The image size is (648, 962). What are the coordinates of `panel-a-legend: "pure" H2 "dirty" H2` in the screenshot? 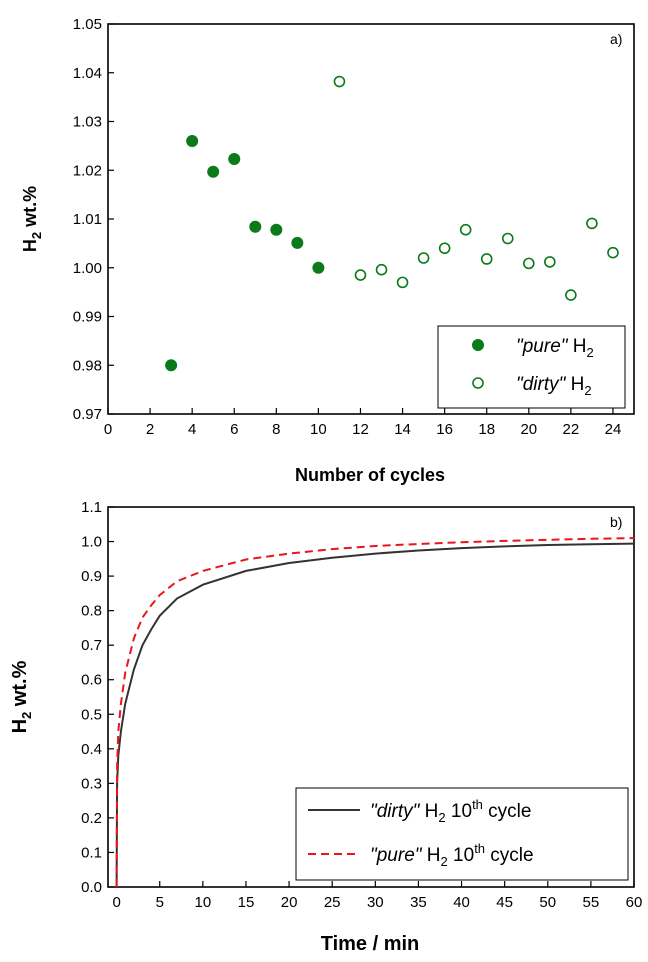 It's located at (531, 367).